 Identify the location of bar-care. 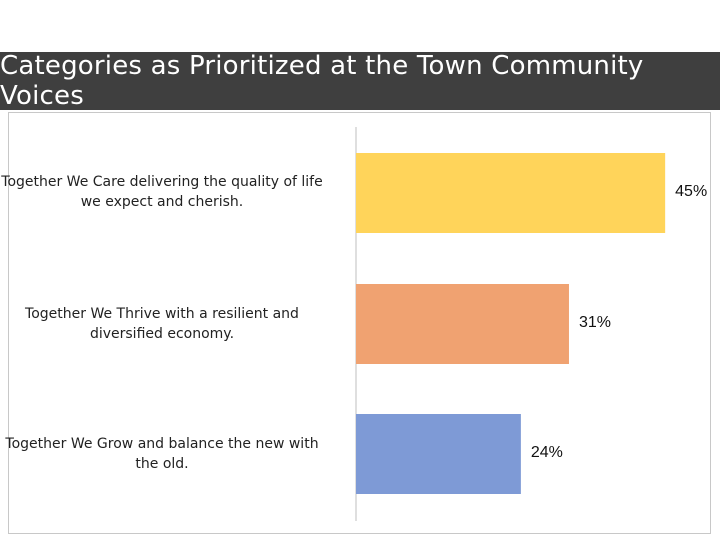
(511, 193).